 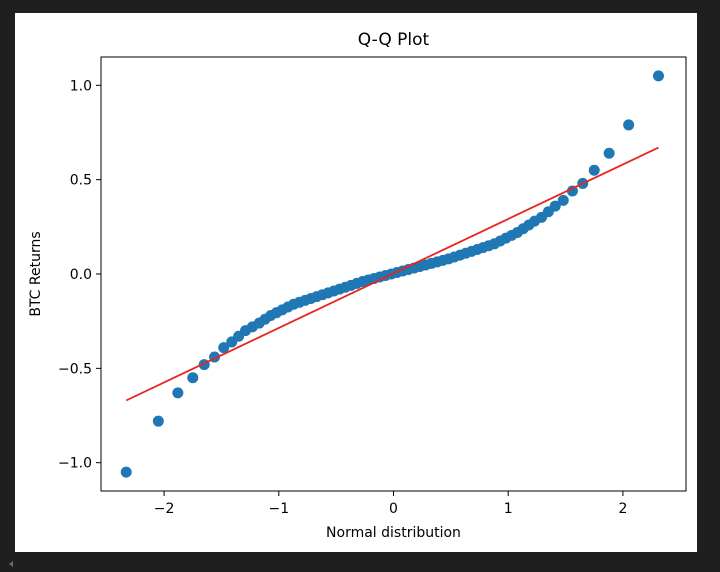 What do you see at coordinates (394, 40) in the screenshot?
I see `chart-title: Q-Q Plot` at bounding box center [394, 40].